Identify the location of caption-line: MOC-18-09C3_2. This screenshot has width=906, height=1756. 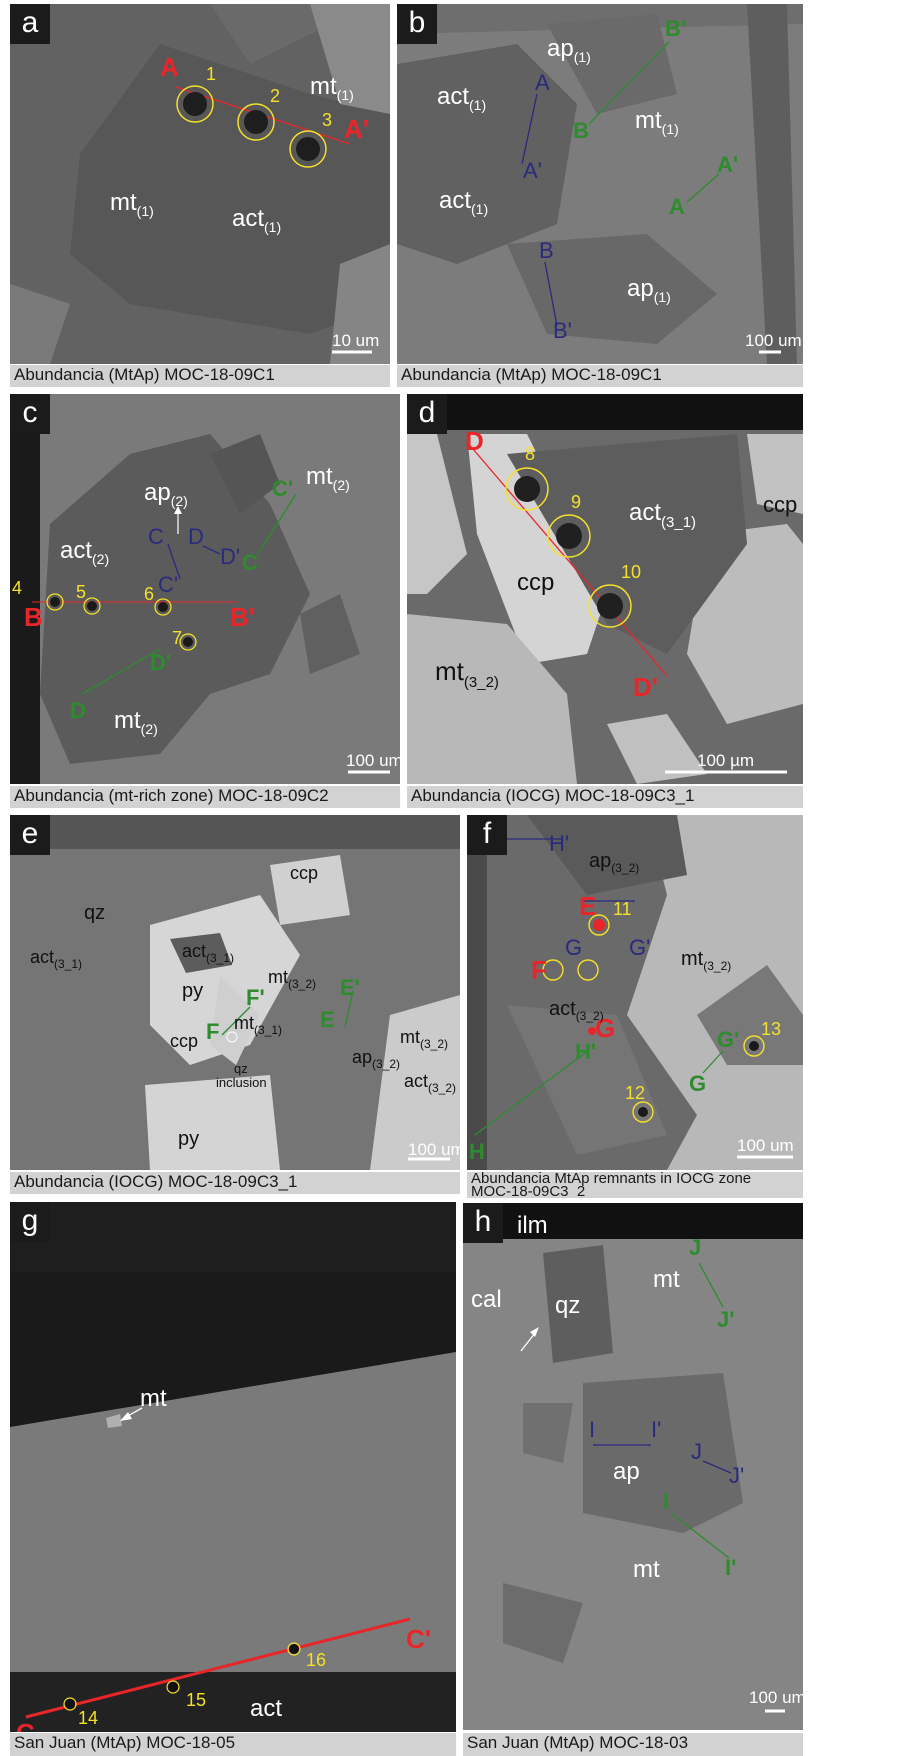
(528, 1190).